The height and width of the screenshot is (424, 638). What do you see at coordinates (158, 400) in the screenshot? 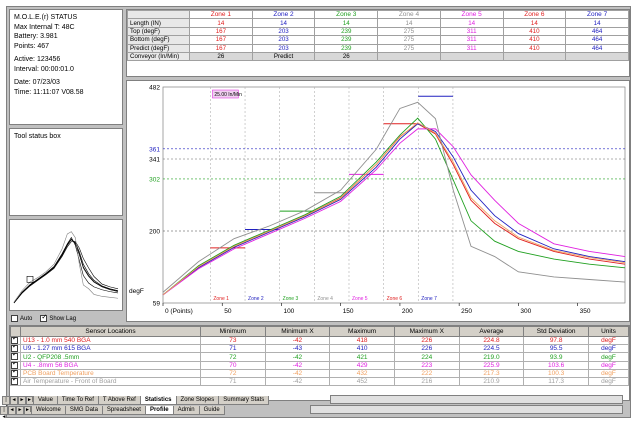
I see `tab-statistics: Statistics` at bounding box center [158, 400].